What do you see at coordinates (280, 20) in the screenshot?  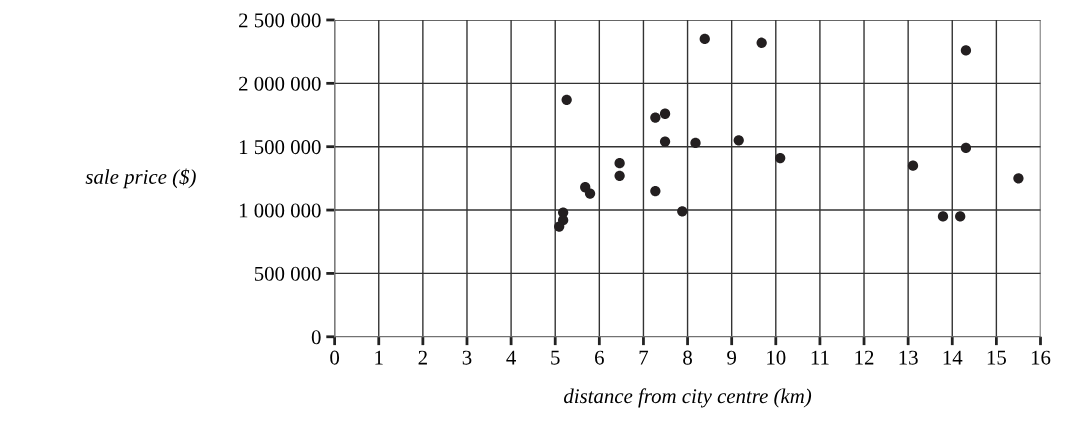 I see `y-tick-label: 2 500 000` at bounding box center [280, 20].